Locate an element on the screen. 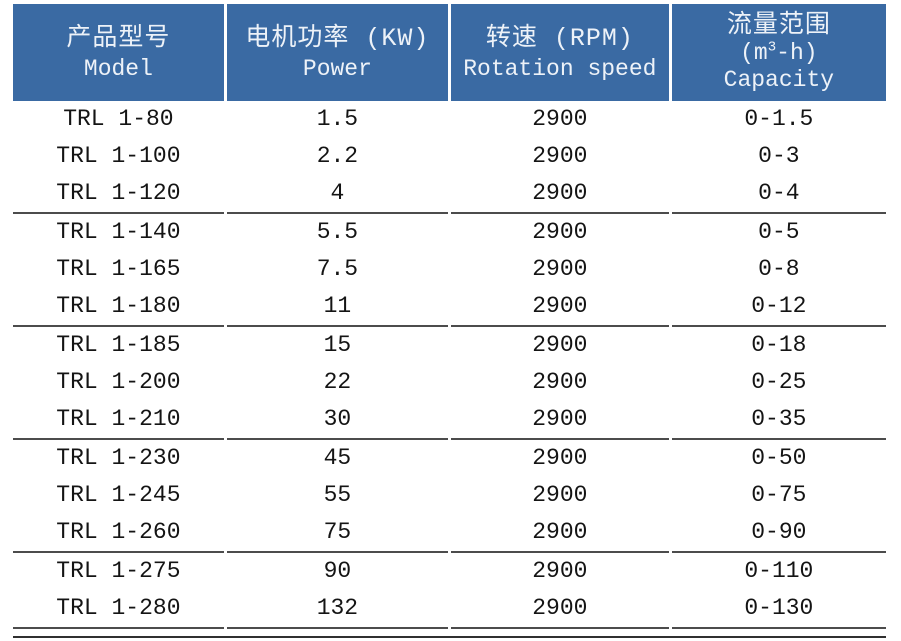  header-power-en: Power is located at coordinates (337, 68).